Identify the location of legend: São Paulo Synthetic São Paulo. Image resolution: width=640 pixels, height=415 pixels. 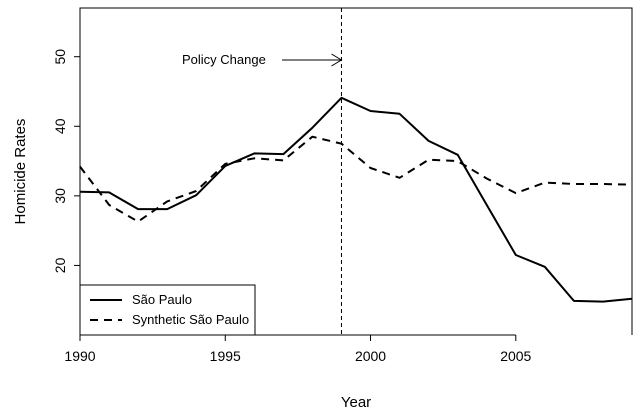
(167, 310).